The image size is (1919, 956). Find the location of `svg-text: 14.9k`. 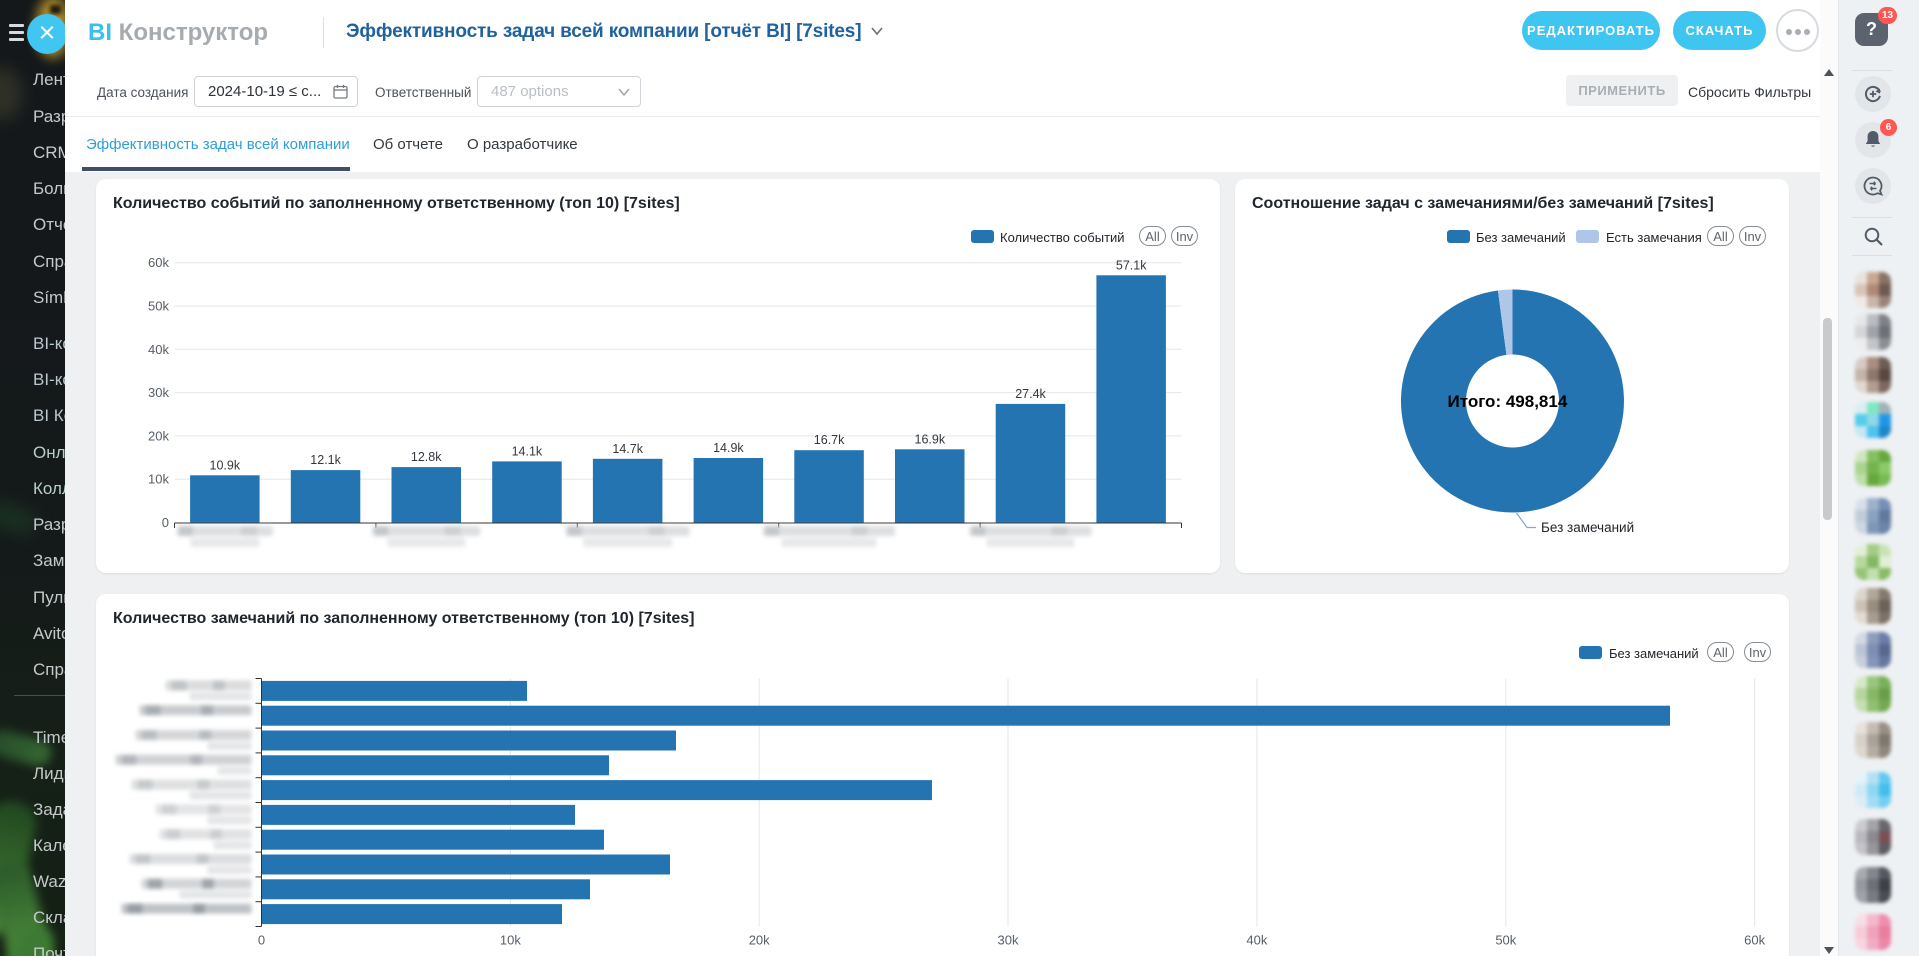

svg-text: 14.9k is located at coordinates (728, 448).